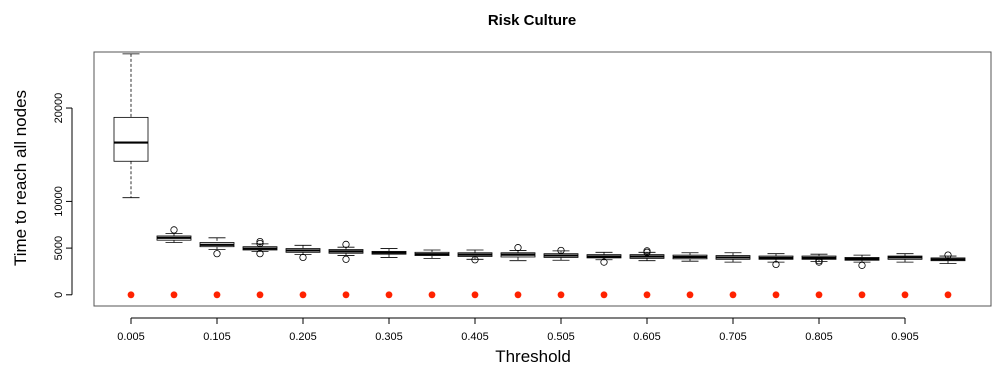  What do you see at coordinates (217, 337) in the screenshot?
I see `x-tick-label: 0.105` at bounding box center [217, 337].